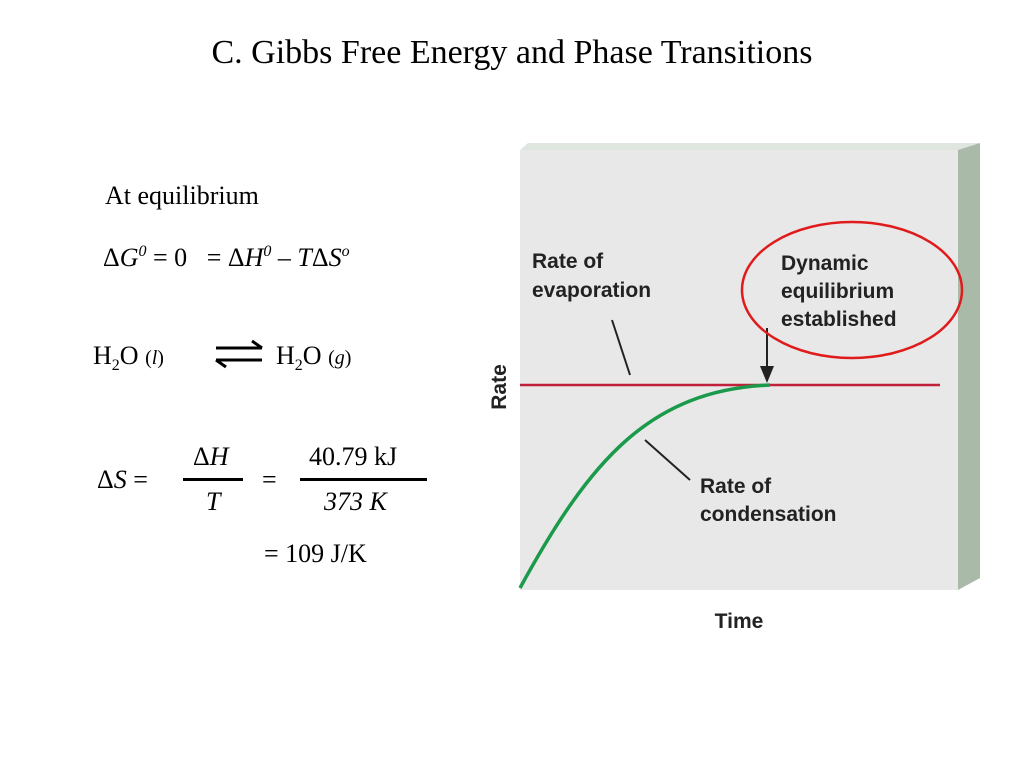 Image resolution: width=1024 pixels, height=768 pixels. I want to click on reactant: H2O (l), so click(128, 357).